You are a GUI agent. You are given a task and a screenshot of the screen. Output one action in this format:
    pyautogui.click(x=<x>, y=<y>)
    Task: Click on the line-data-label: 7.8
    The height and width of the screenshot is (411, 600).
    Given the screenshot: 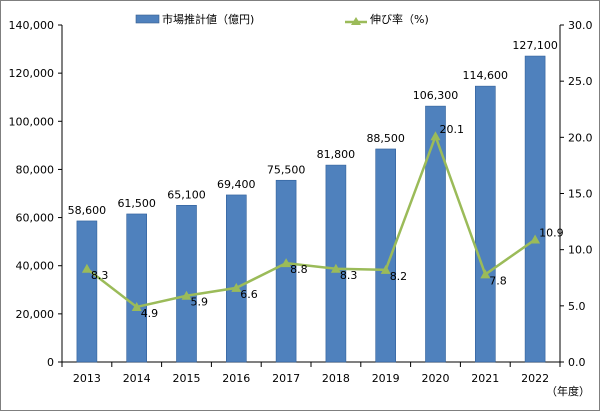 What is the action you would take?
    pyautogui.click(x=498, y=280)
    